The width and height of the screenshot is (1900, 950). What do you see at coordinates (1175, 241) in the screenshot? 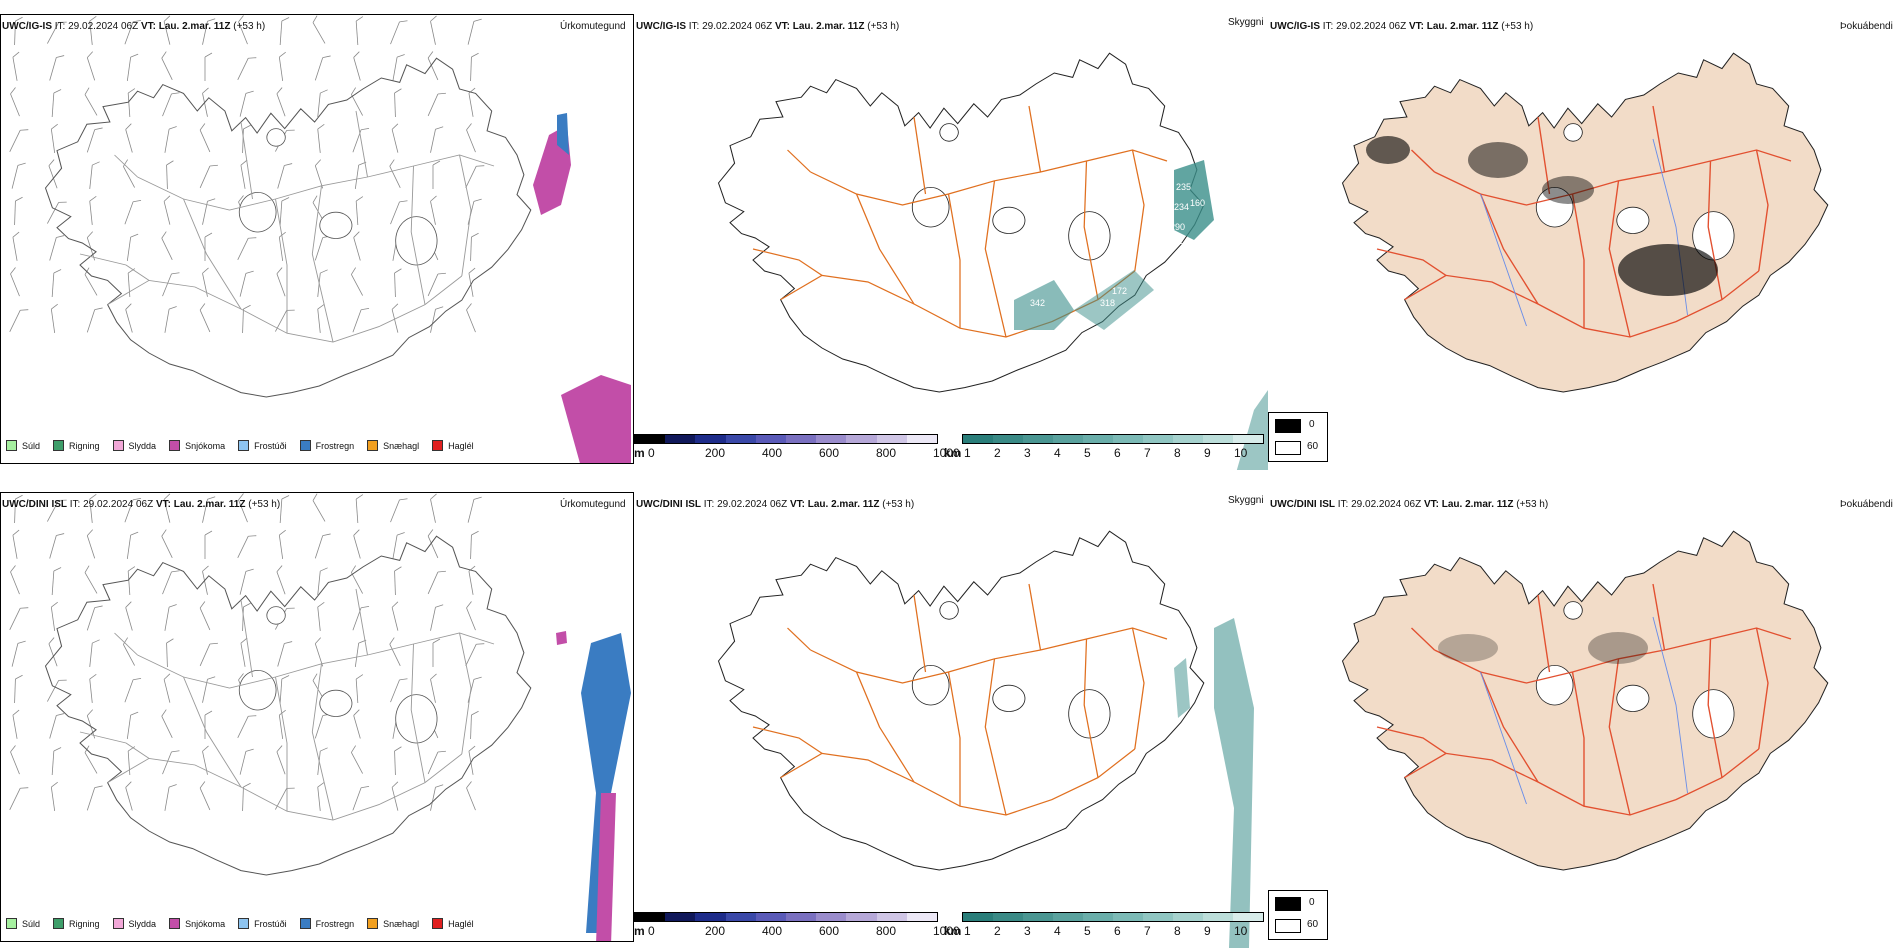
I see `cloud-label: 582` at bounding box center [1175, 241].